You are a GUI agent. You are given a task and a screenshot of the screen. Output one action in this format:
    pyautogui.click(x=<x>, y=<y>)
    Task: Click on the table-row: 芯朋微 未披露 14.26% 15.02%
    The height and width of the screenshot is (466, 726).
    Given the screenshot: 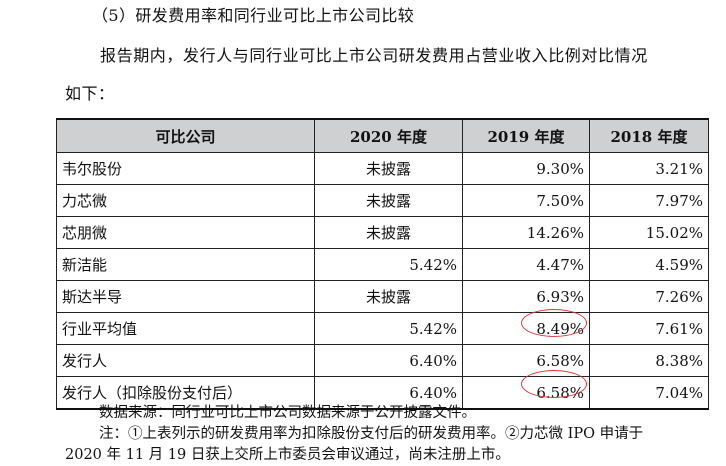 What is the action you would take?
    pyautogui.click(x=382, y=232)
    